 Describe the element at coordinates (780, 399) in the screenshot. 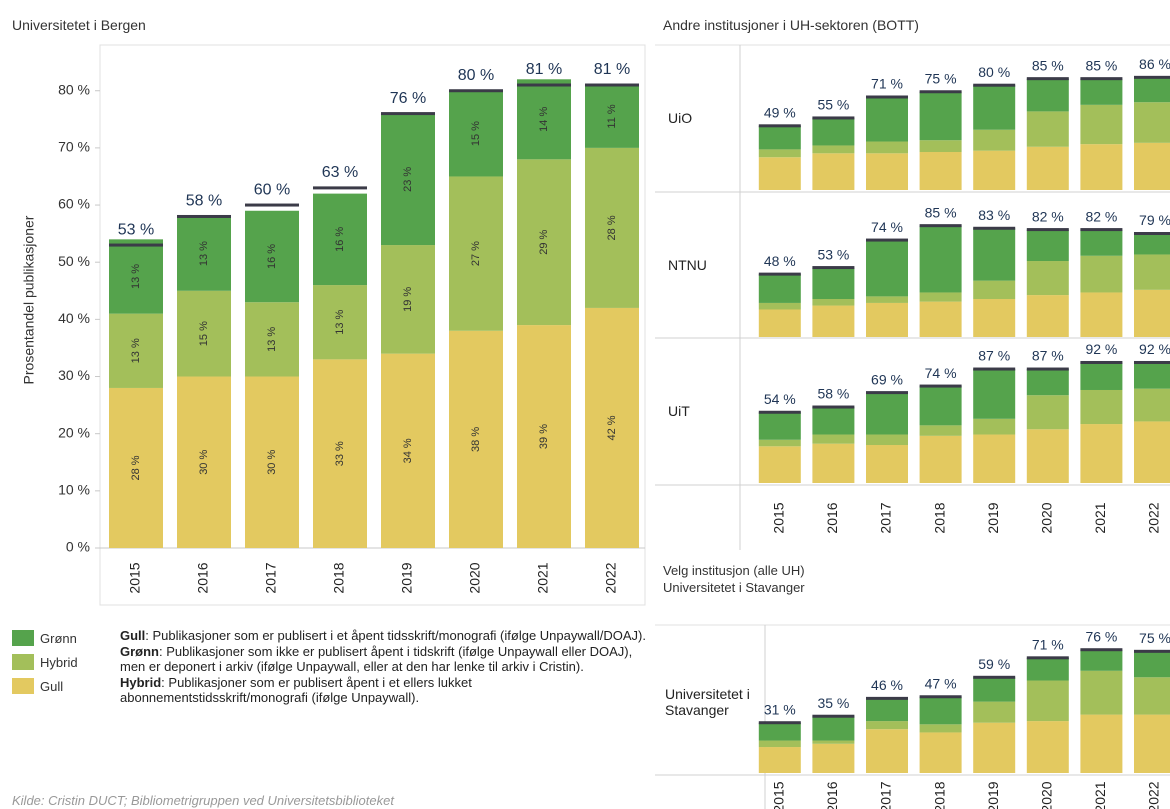

I see `total-label: 54 %` at that location.